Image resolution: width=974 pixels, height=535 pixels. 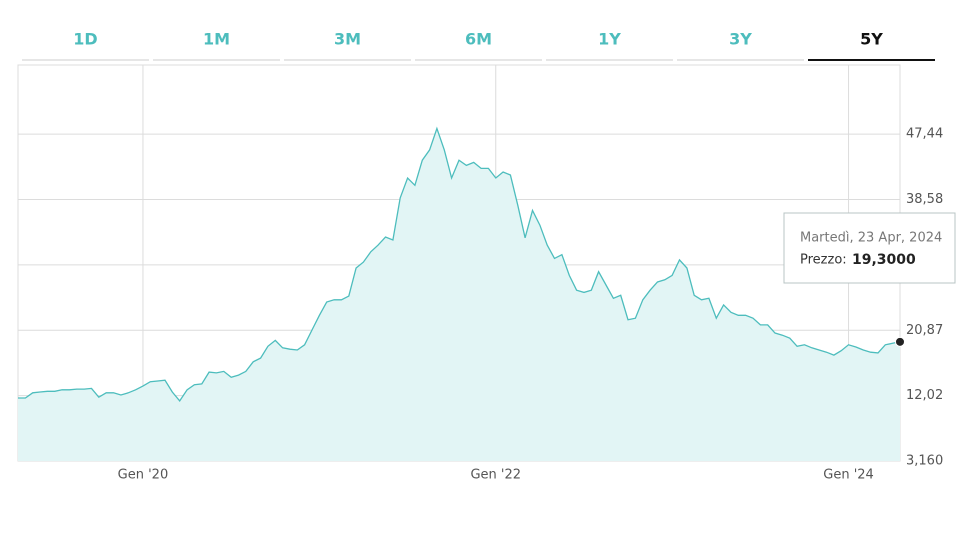 I want to click on tooltip-label: Prezzo:, so click(x=823, y=260).